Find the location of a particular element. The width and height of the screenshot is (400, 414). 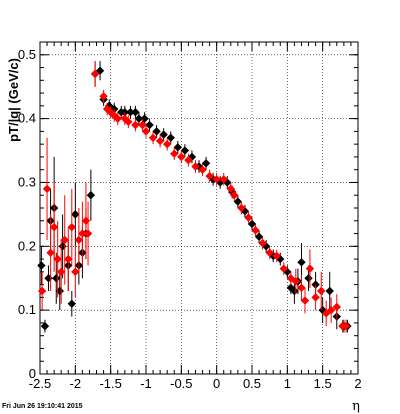

x-tick-label: -2 is located at coordinates (76, 383).